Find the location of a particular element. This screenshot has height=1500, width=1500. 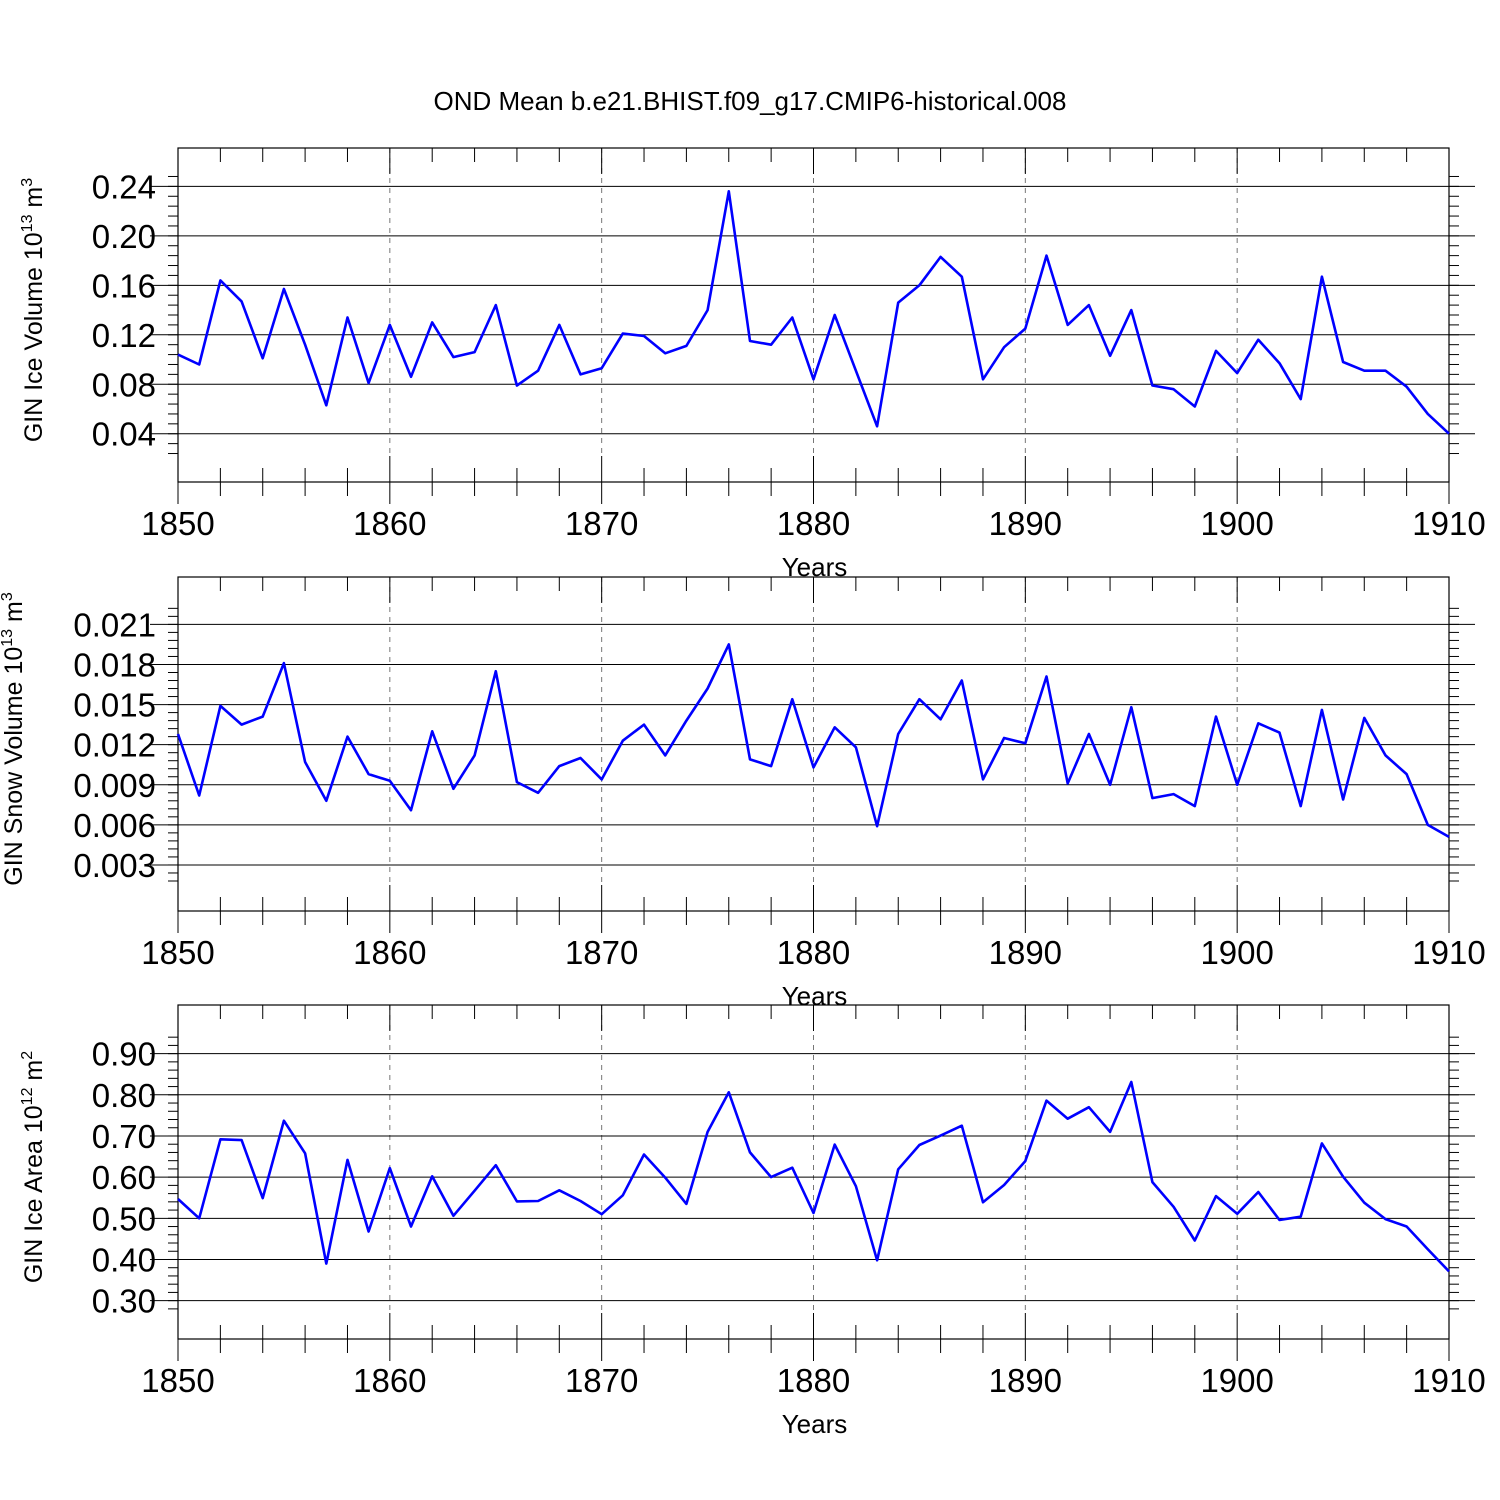

y-axis-label-text: GIN Ice Volume 10 is located at coordinates (34, 337).